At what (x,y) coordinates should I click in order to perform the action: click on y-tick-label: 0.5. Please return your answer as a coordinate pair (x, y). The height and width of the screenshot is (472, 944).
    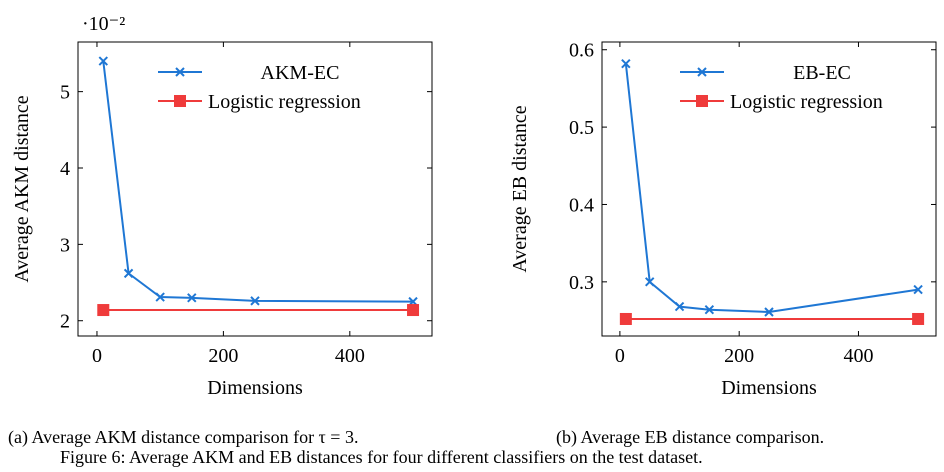
    Looking at the image, I should click on (581, 128).